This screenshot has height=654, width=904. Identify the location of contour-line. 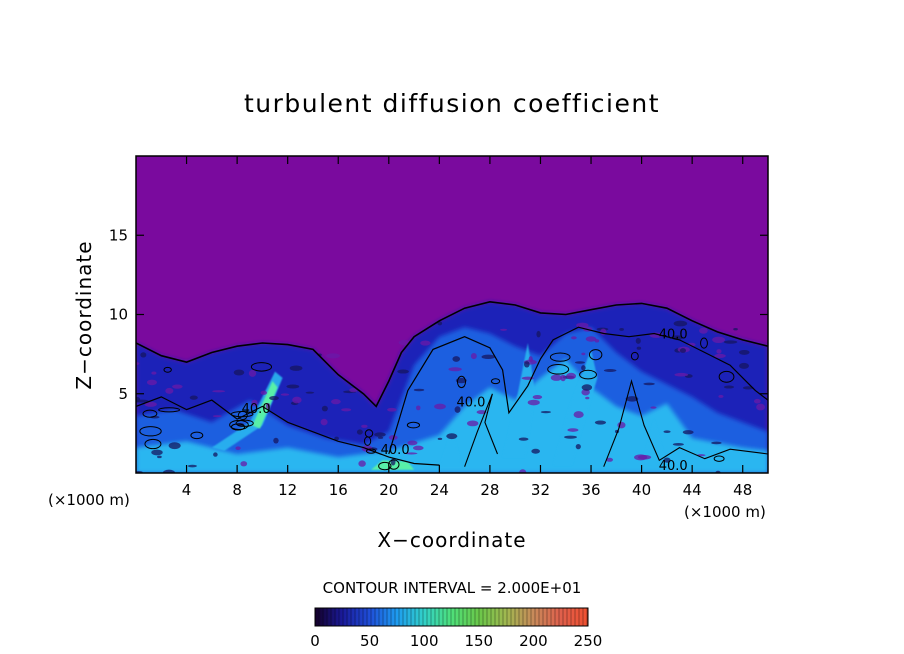
(288, 431).